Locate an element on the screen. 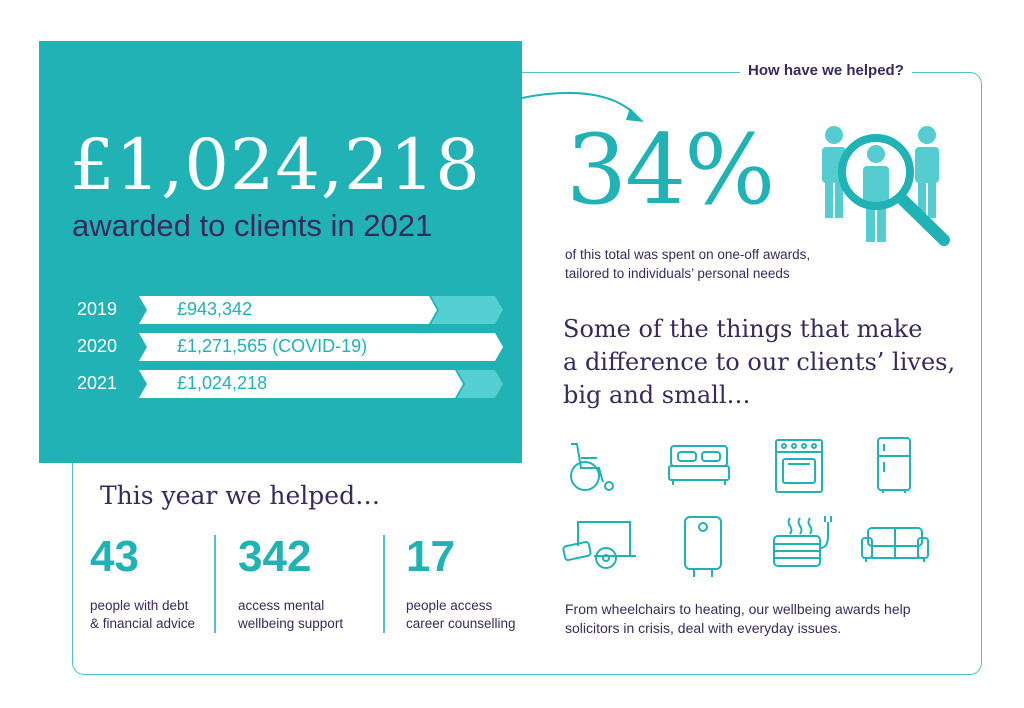 The width and height of the screenshot is (1024, 708). stat-description-line: people access is located at coordinates (449, 605).